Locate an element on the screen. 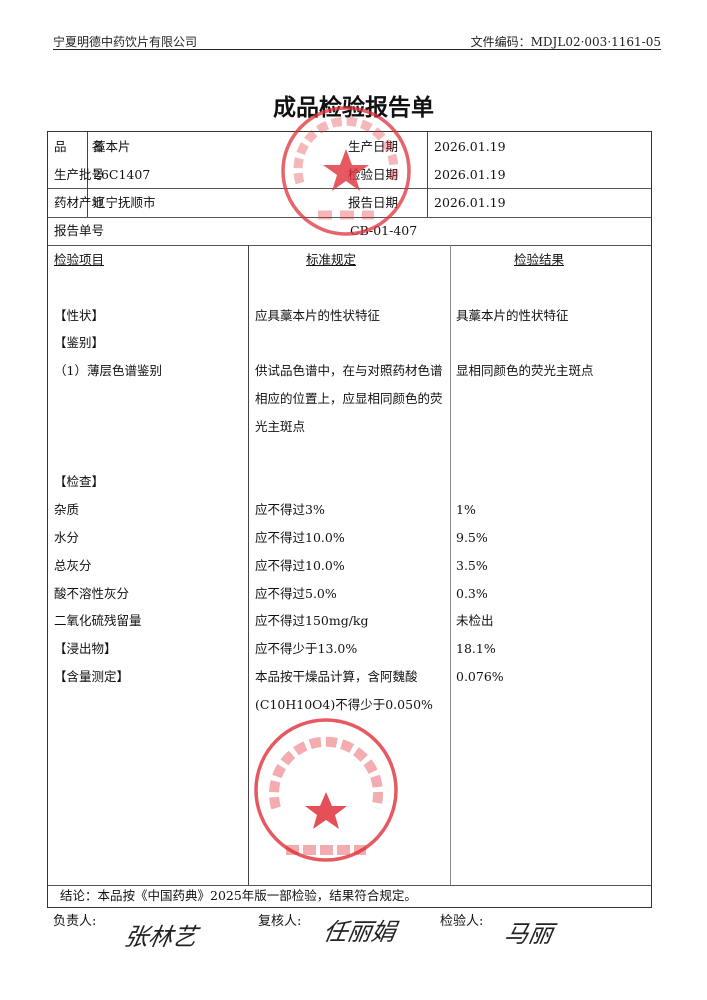  reviewer-signature: 任丽娟 is located at coordinates (360, 932).